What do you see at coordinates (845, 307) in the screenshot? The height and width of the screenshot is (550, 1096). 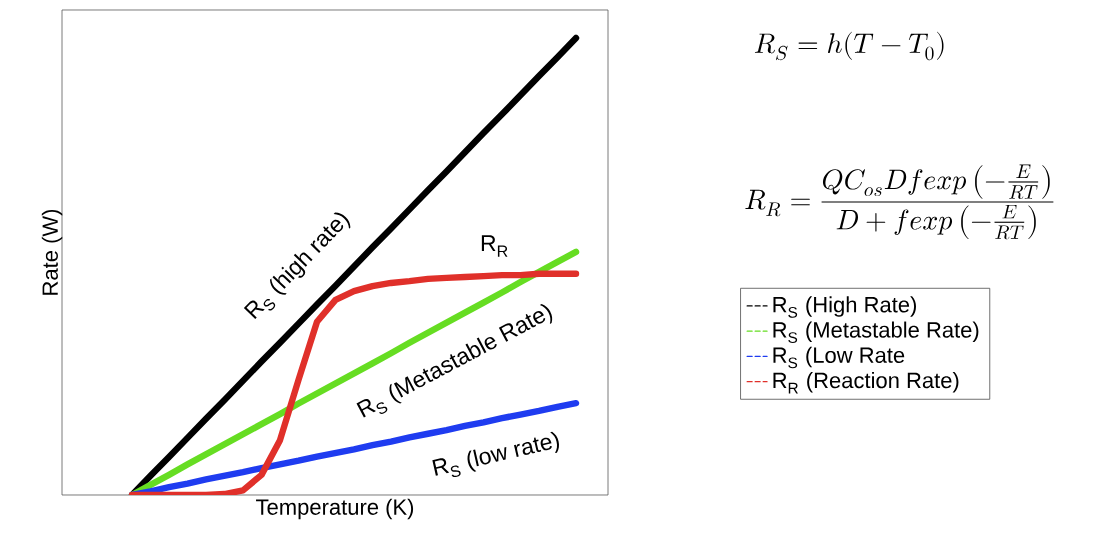 I see `legend-label: R$_{S}$ (High Rate)` at bounding box center [845, 307].